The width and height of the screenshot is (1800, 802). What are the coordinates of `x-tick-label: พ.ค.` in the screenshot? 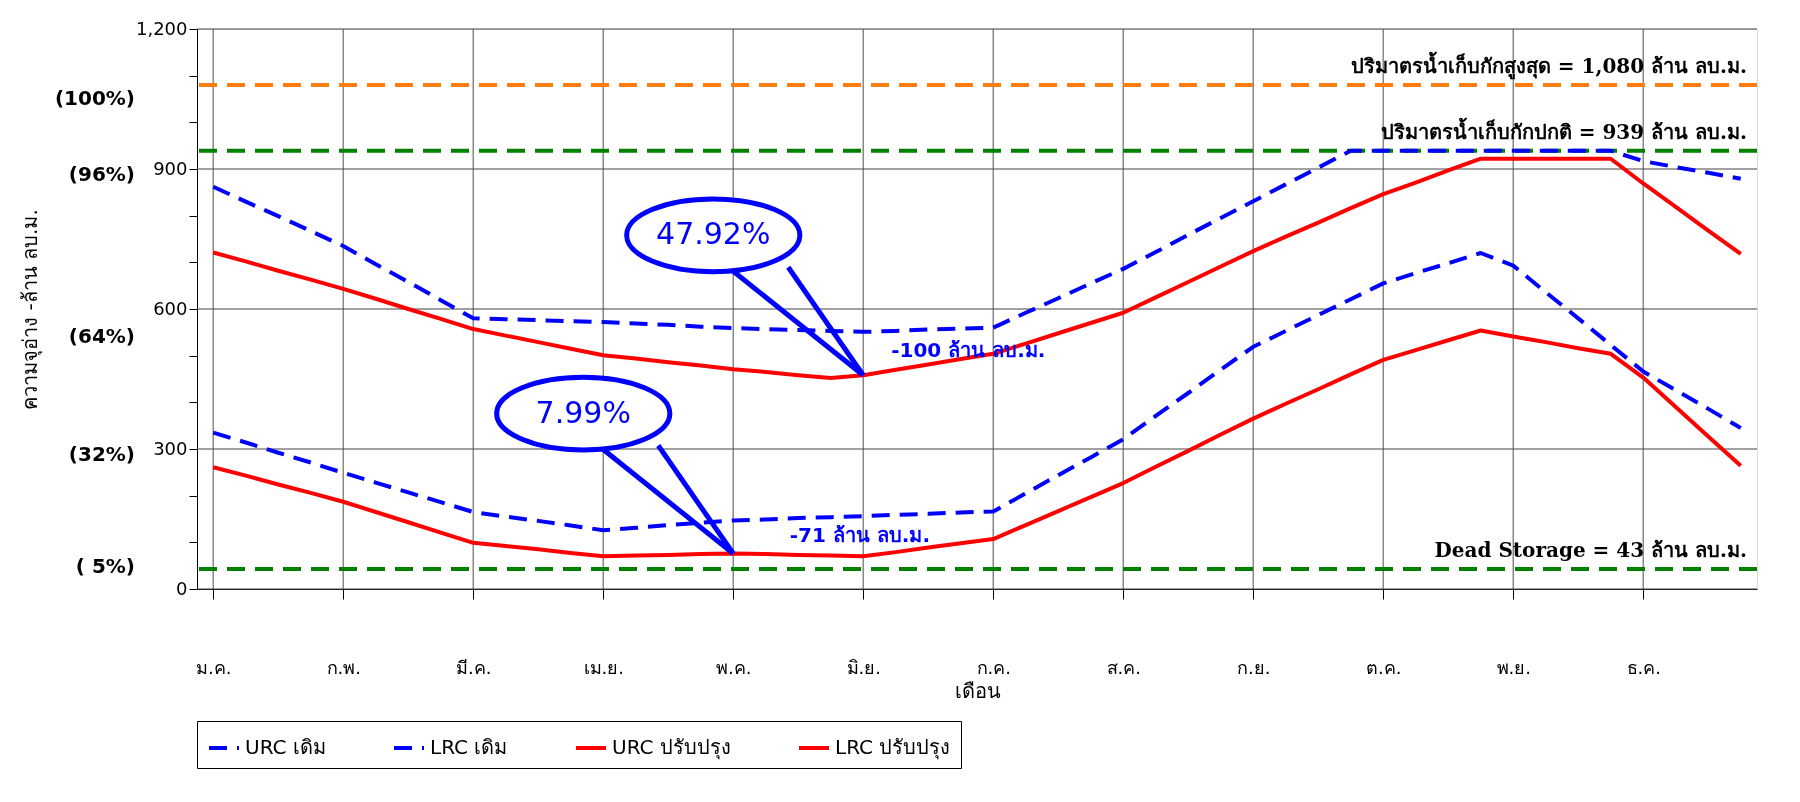 It's located at (734, 667).